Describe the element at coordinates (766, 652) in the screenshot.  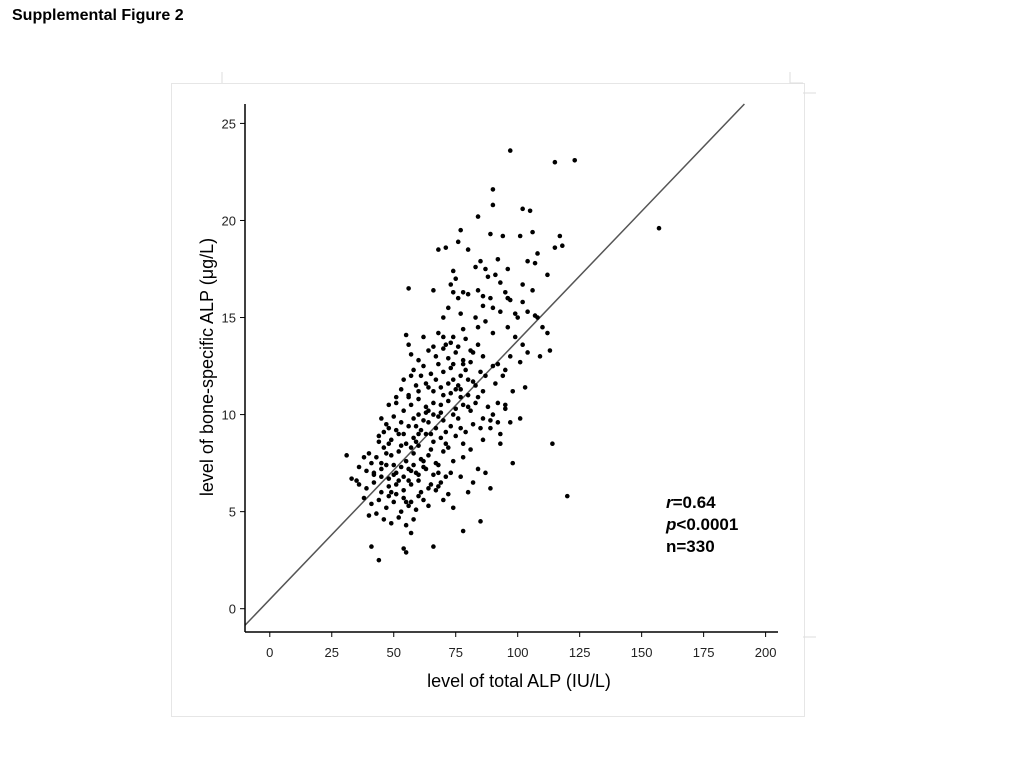
I see `x-tick-label: 200` at that location.